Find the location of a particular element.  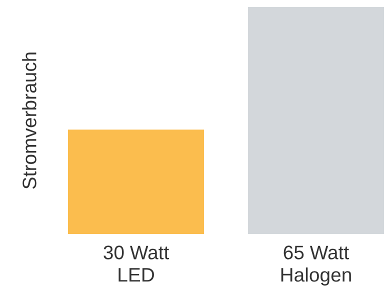

x-tick-label: 65 Watt Halogen is located at coordinates (316, 266).